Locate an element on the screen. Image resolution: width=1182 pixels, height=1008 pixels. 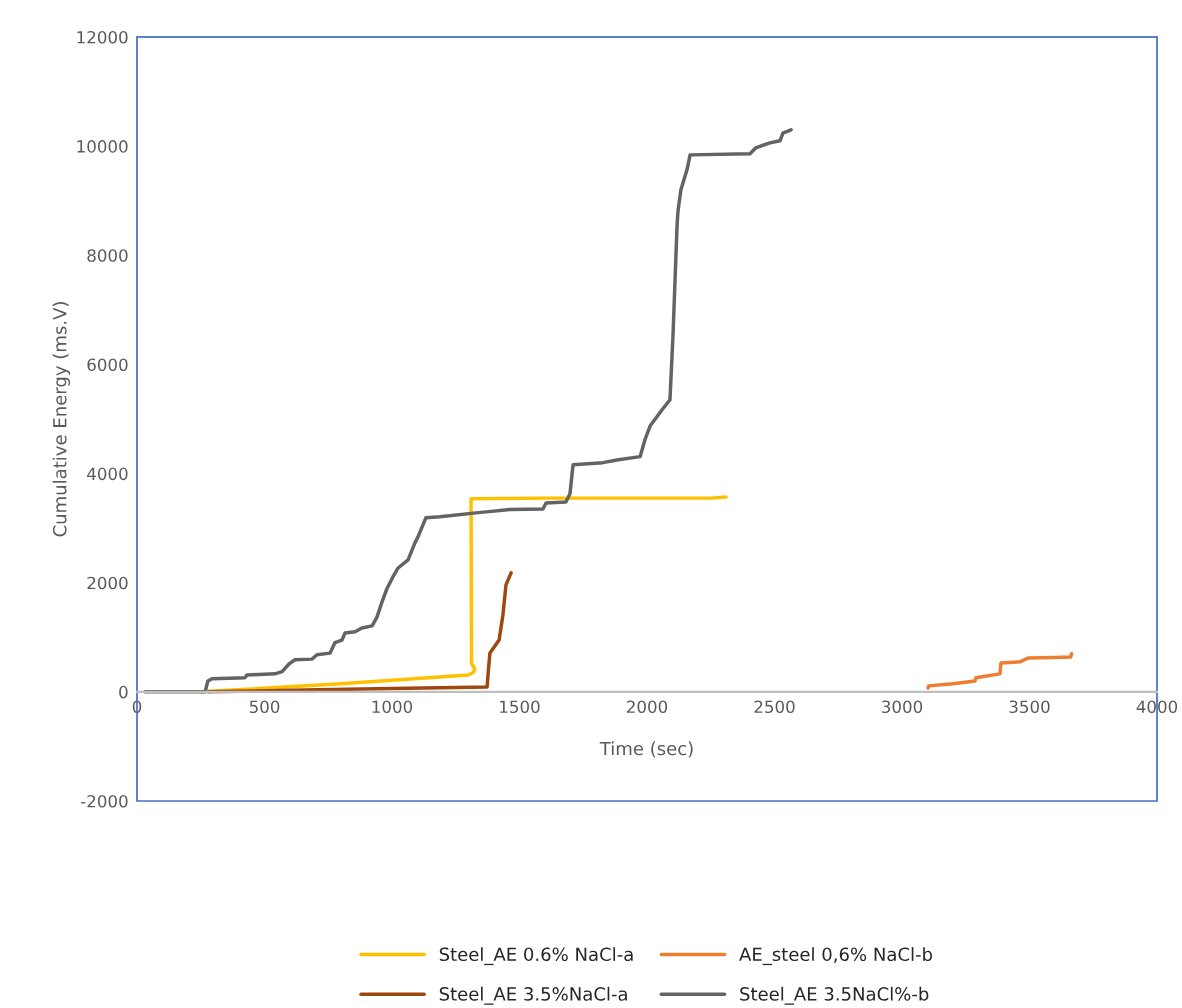
y-tick-label: -2000 is located at coordinates (104, 801).